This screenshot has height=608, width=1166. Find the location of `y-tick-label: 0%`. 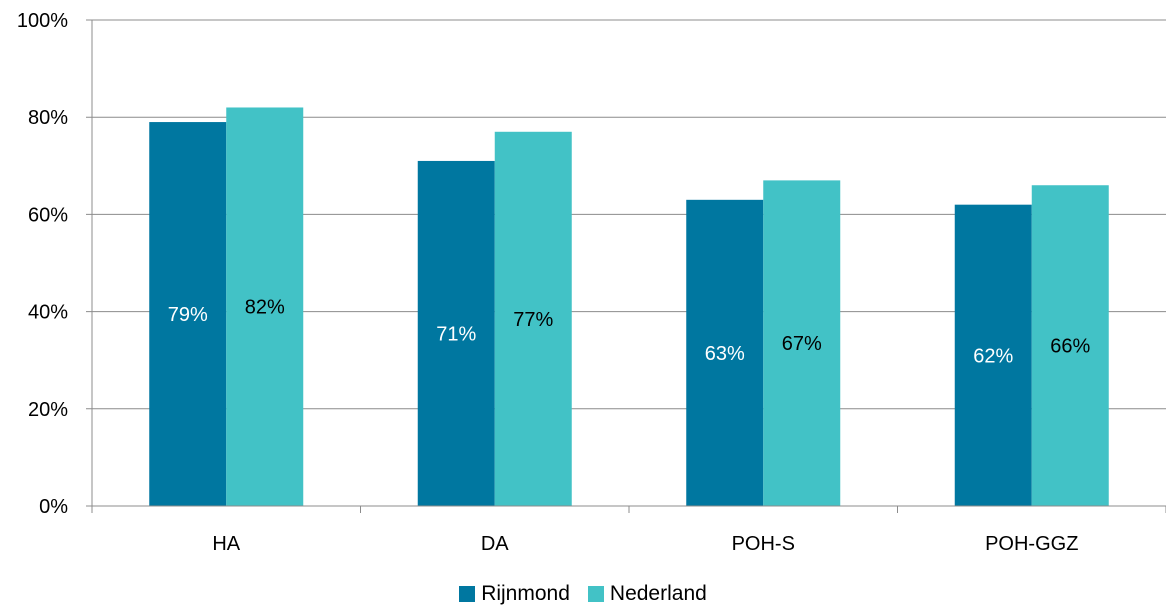

y-tick-label: 0% is located at coordinates (53, 507).